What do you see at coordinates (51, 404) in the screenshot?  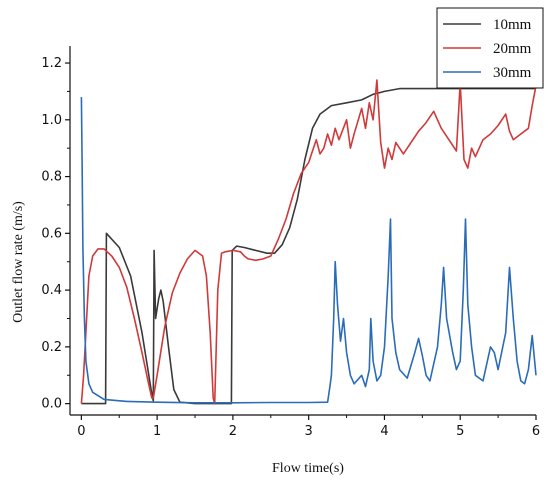 I see `y-tick-label: 0.0` at bounding box center [51, 404].